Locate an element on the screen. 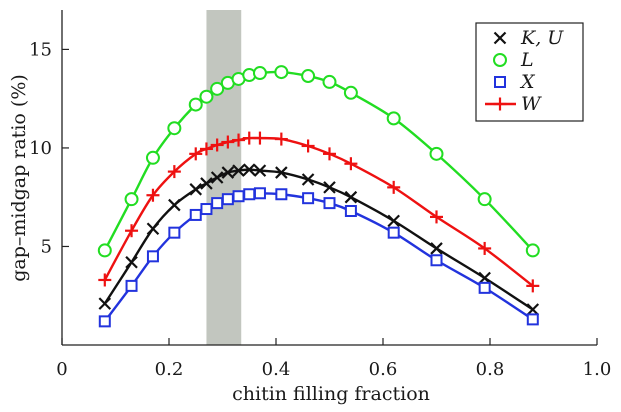 This screenshot has height=412, width=621. x-axis-title: chitin filling fraction is located at coordinates (331, 394).